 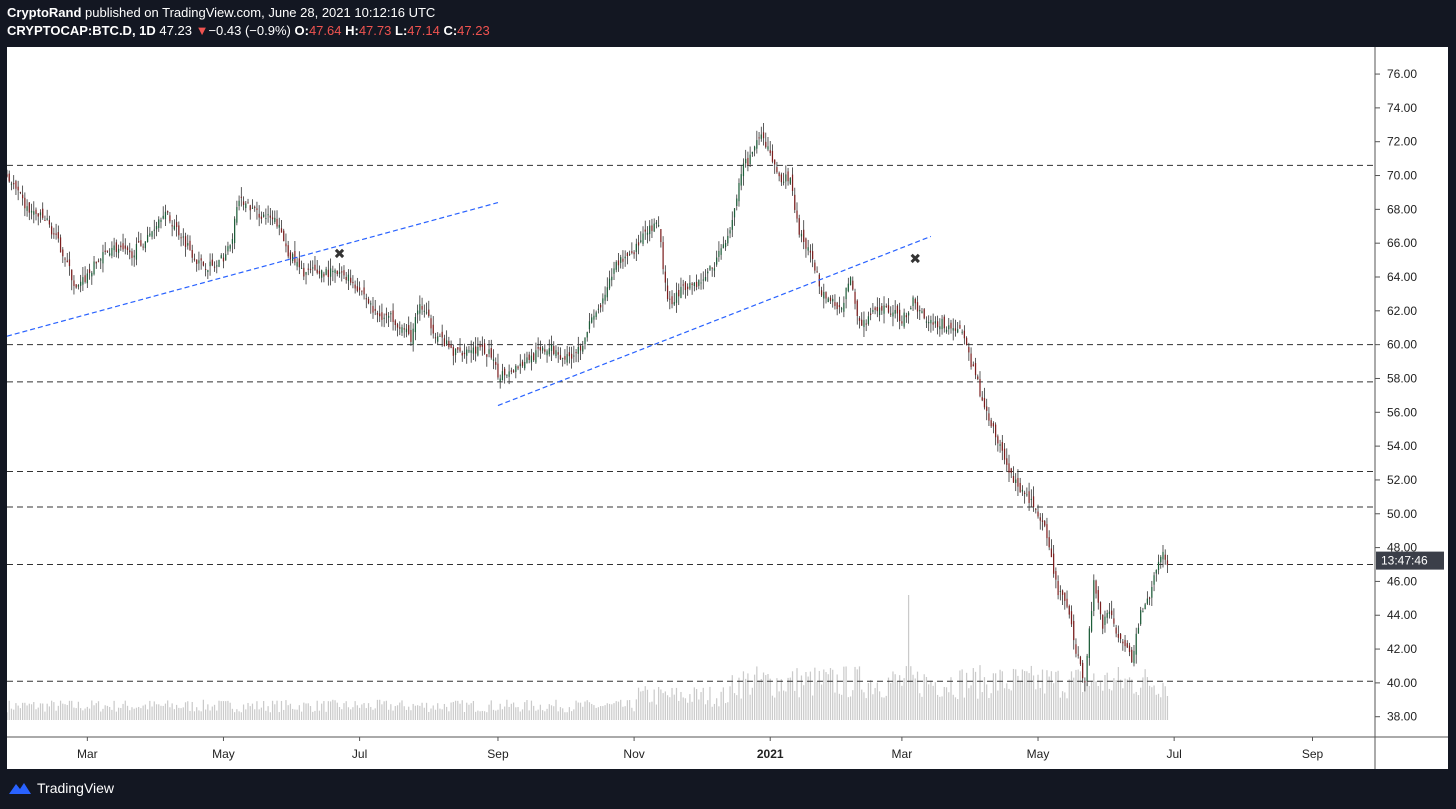 I want to click on y-tick-label: 58.00, so click(x=1402, y=378).